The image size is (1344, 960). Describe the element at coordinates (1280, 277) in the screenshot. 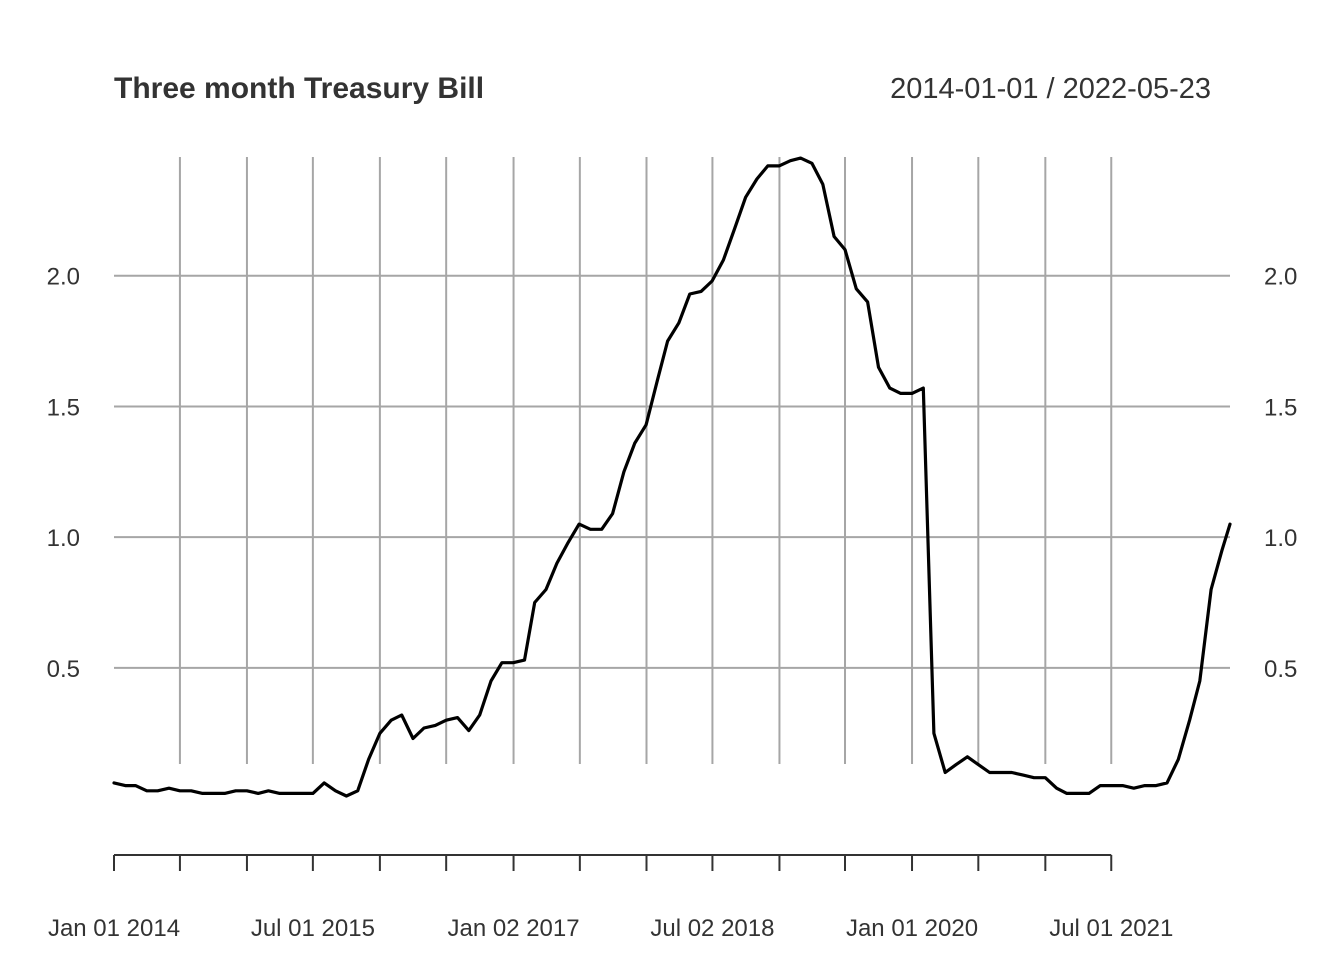

I see `y-tick-label-right: 2.0` at that location.